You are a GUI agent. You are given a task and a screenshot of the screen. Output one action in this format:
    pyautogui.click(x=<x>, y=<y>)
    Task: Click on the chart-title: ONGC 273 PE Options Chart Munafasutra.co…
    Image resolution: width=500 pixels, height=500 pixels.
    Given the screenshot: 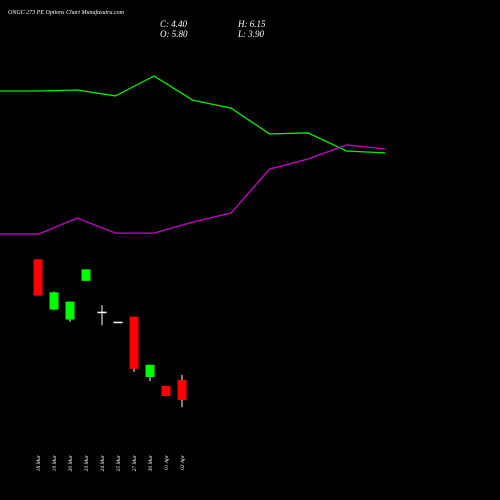 What is the action you would take?
    pyautogui.click(x=66, y=12)
    